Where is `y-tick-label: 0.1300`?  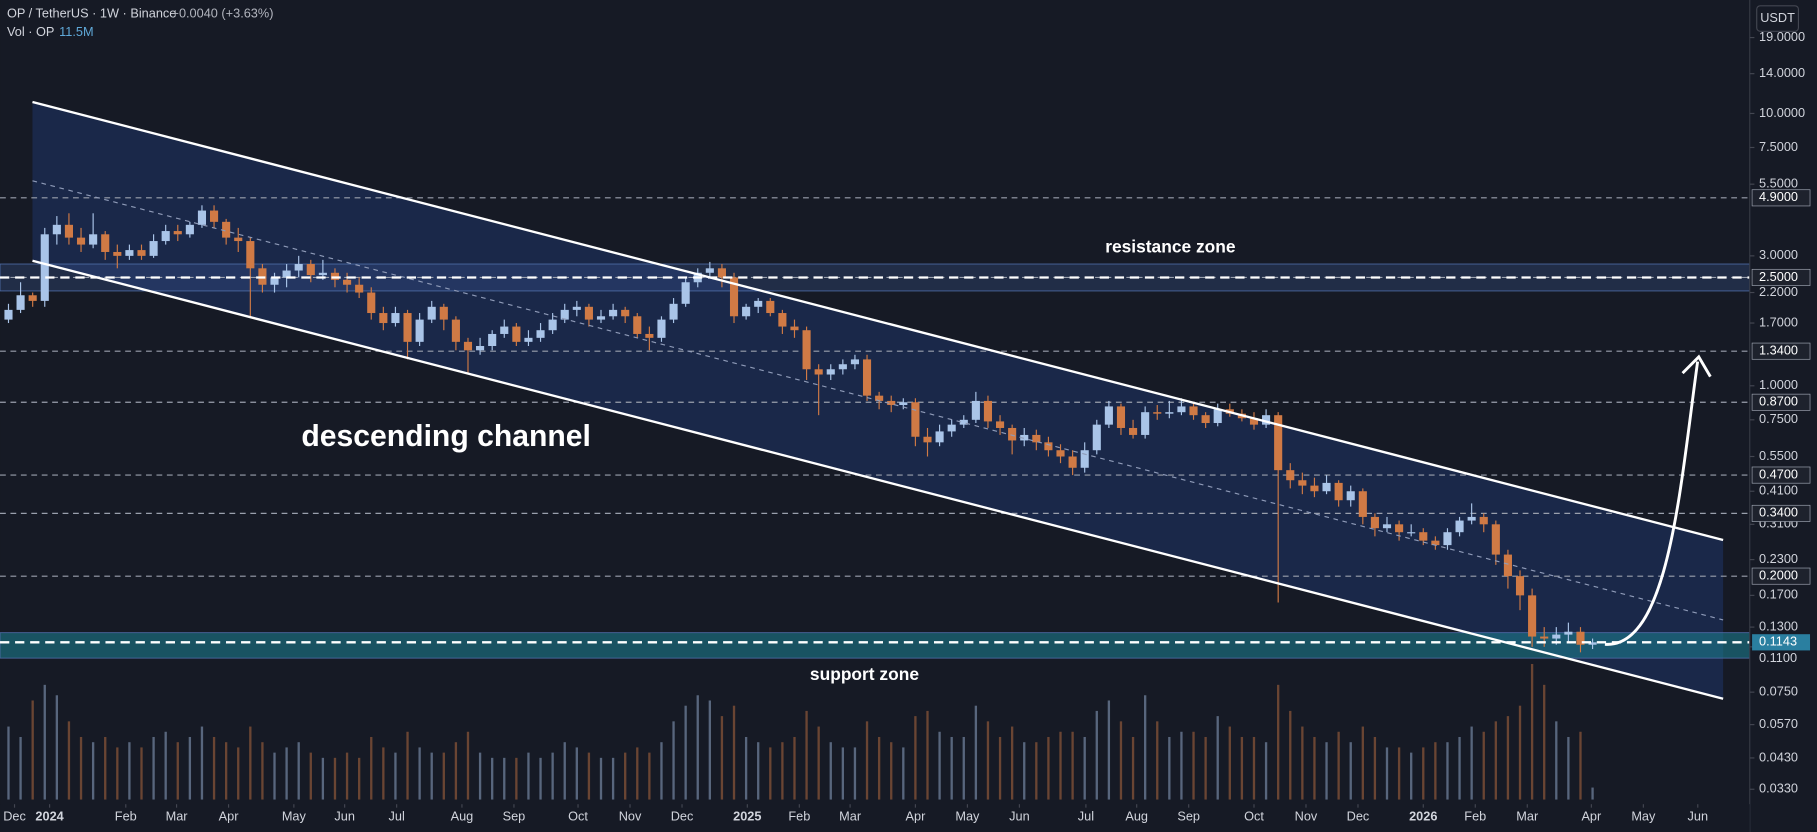
y-tick-label: 0.1300 is located at coordinates (1778, 625).